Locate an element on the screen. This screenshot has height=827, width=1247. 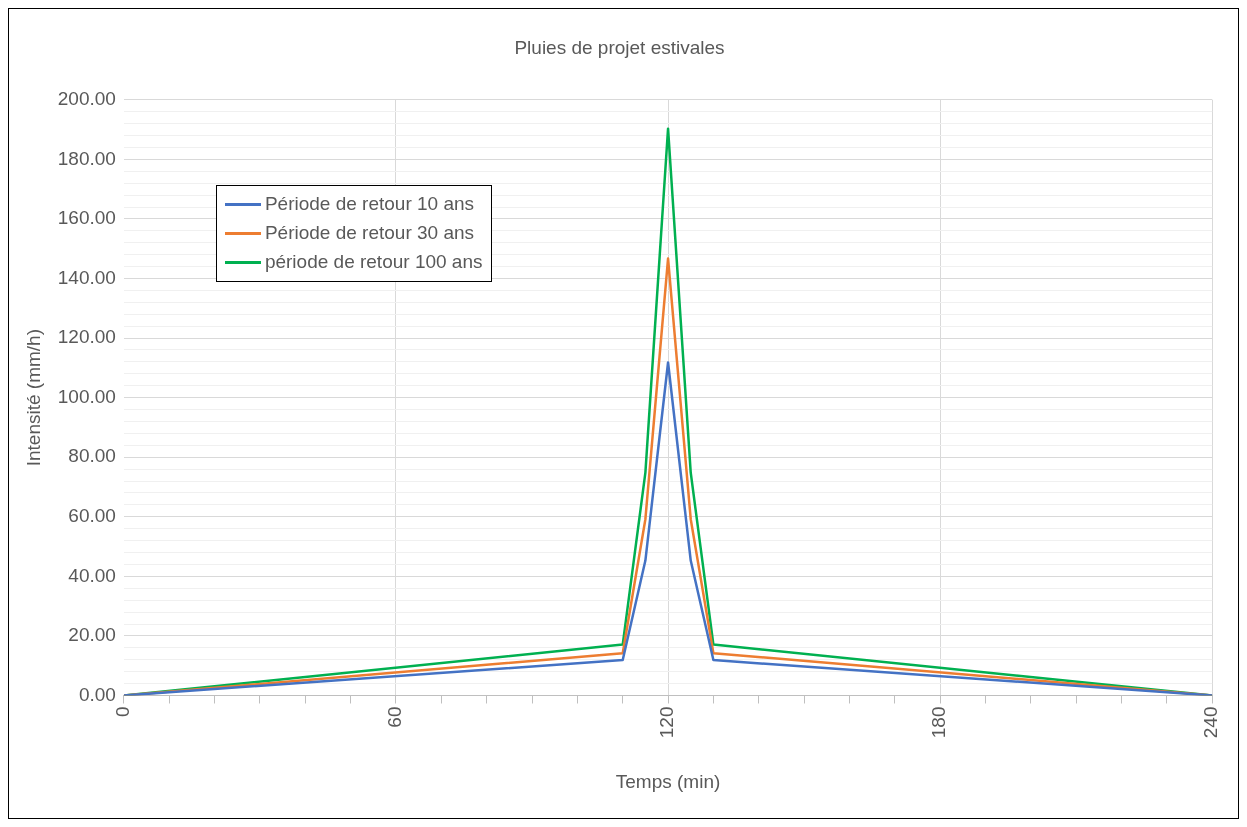
y-tick-label: 180.00 is located at coordinates (86, 158).